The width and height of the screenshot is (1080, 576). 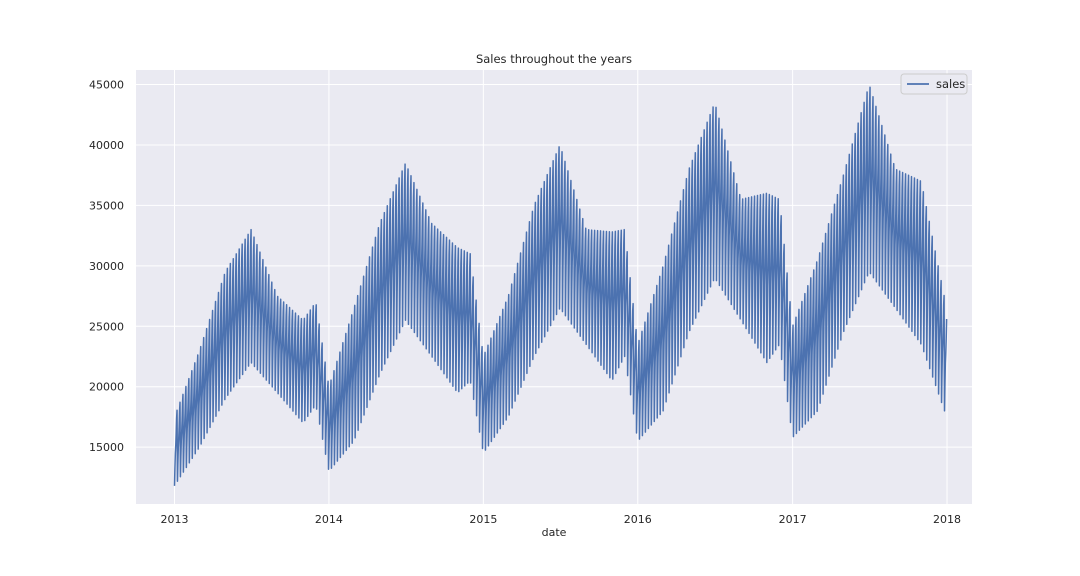 What do you see at coordinates (106, 145) in the screenshot?
I see `y-tick-label: 40000` at bounding box center [106, 145].